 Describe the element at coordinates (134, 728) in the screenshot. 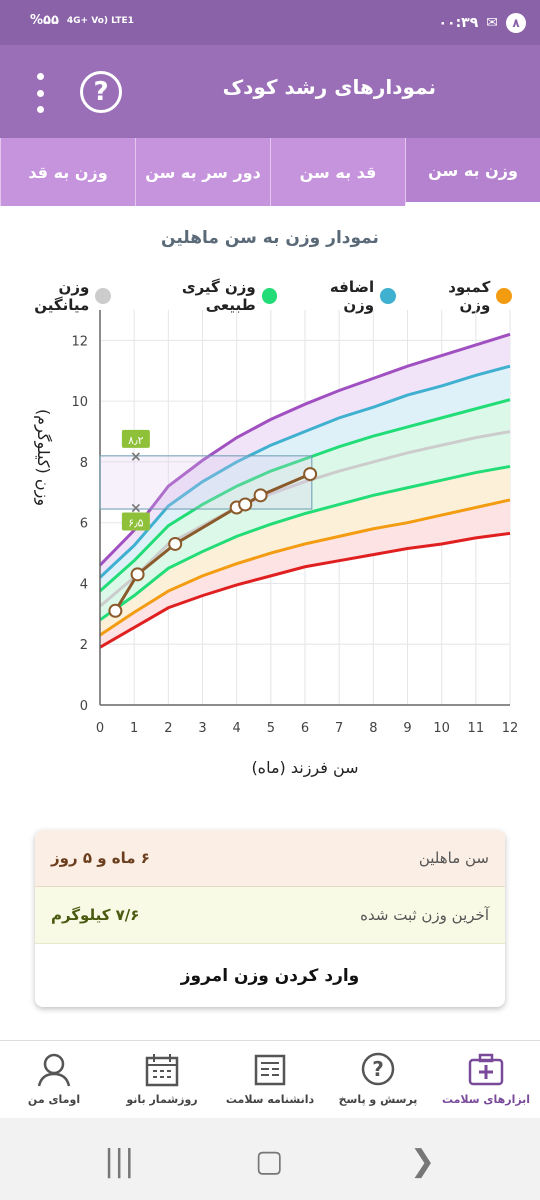

I see `x-tick-label: 1` at that location.